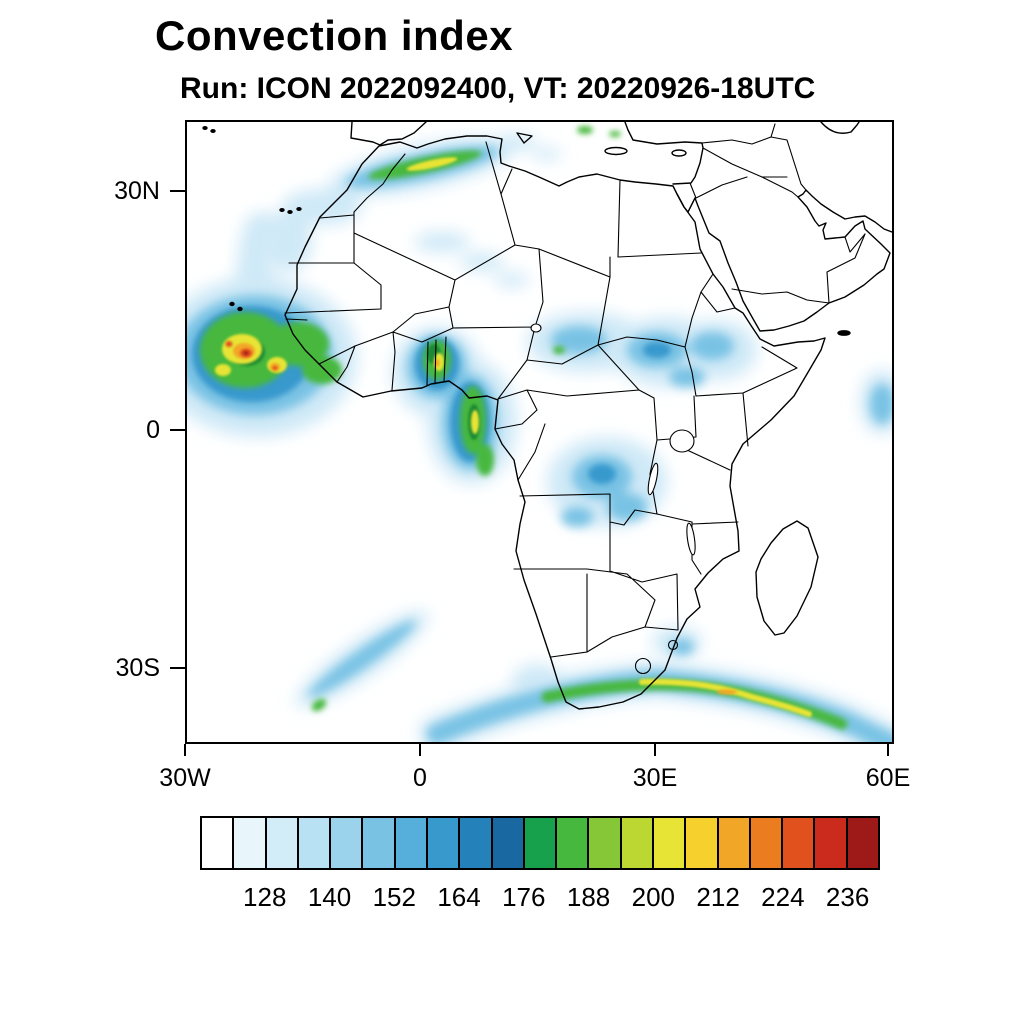 This screenshot has width=1024, height=1024. I want to click on levant-turkey-coastline, so click(664, 153).